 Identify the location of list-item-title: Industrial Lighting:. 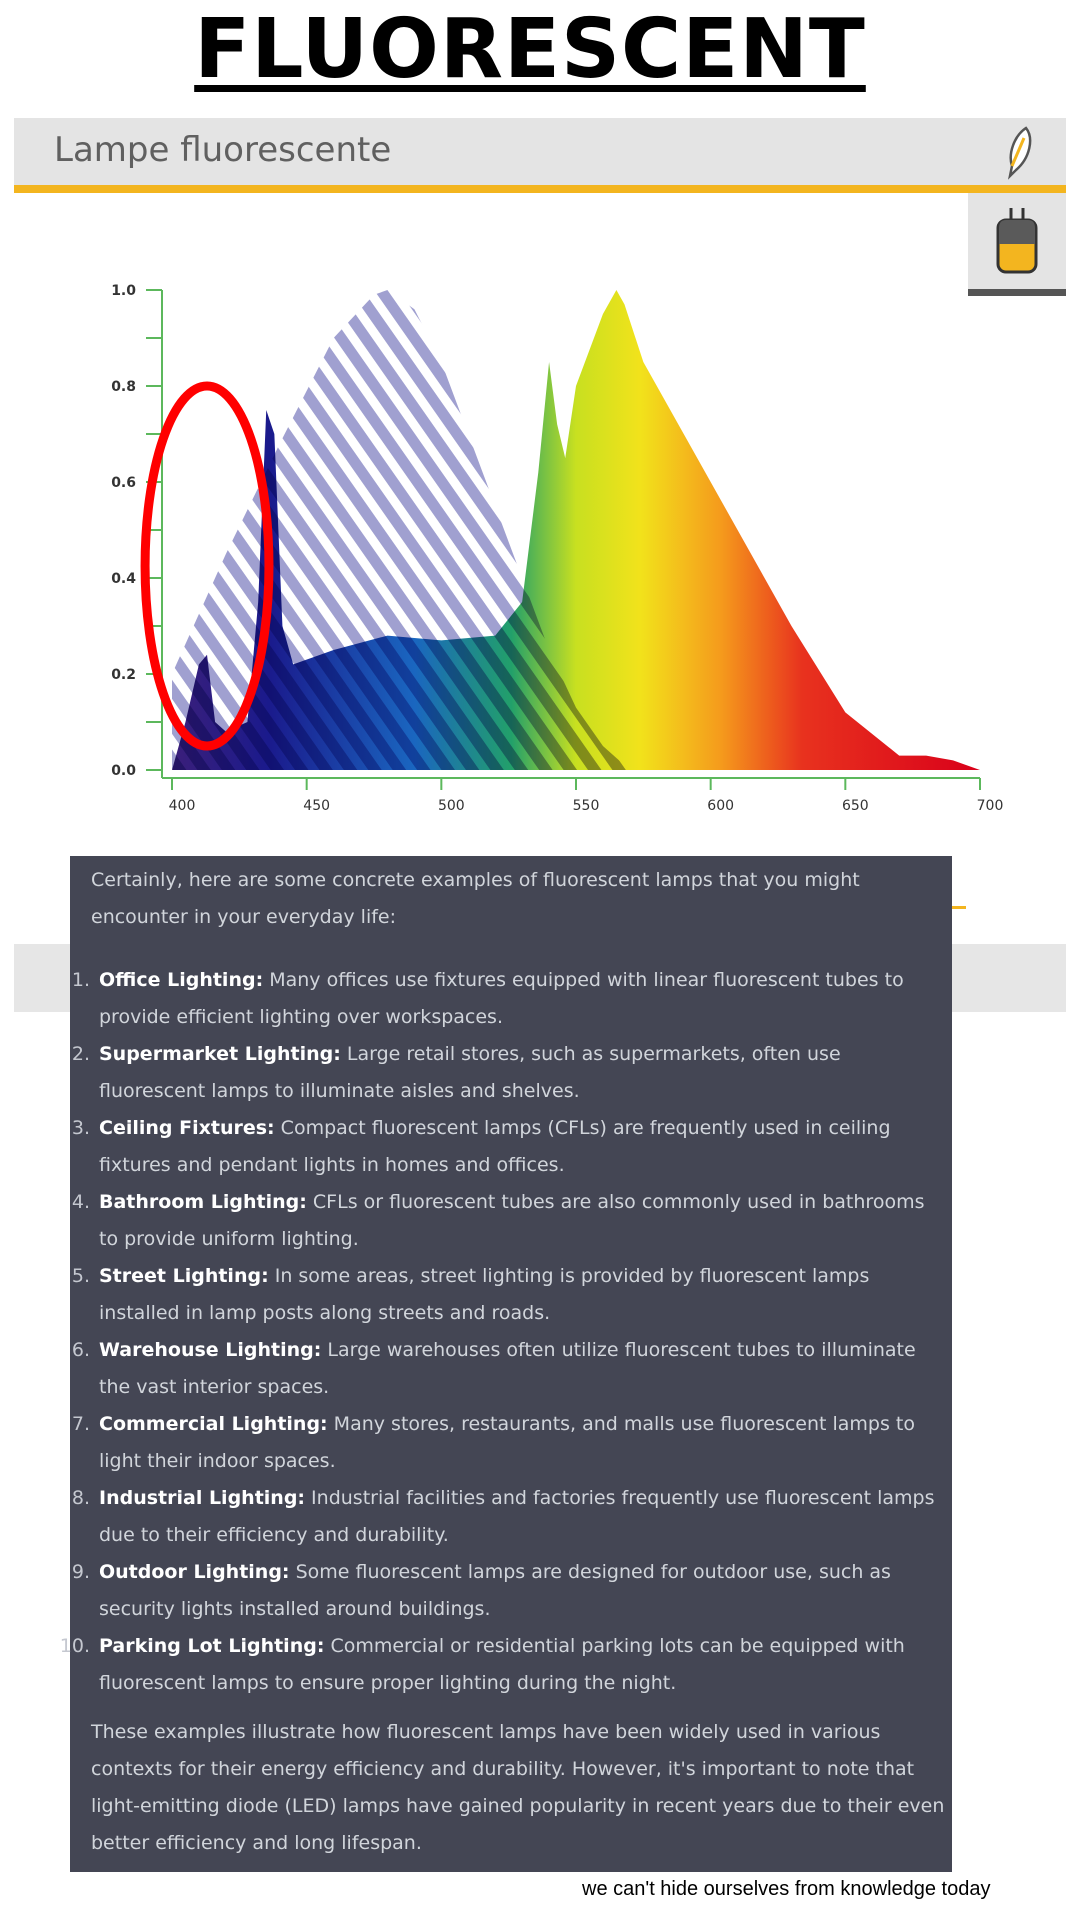
(202, 1498).